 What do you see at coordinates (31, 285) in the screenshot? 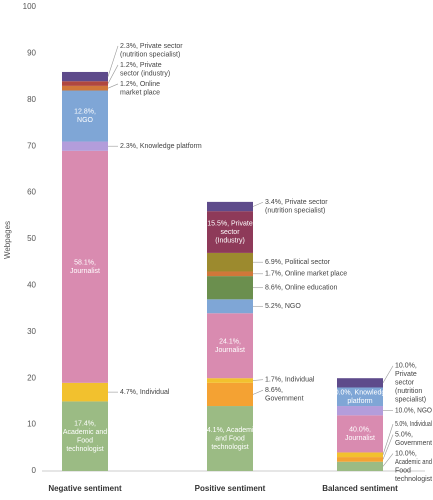
I see `y-tick-label: 40` at bounding box center [31, 285].